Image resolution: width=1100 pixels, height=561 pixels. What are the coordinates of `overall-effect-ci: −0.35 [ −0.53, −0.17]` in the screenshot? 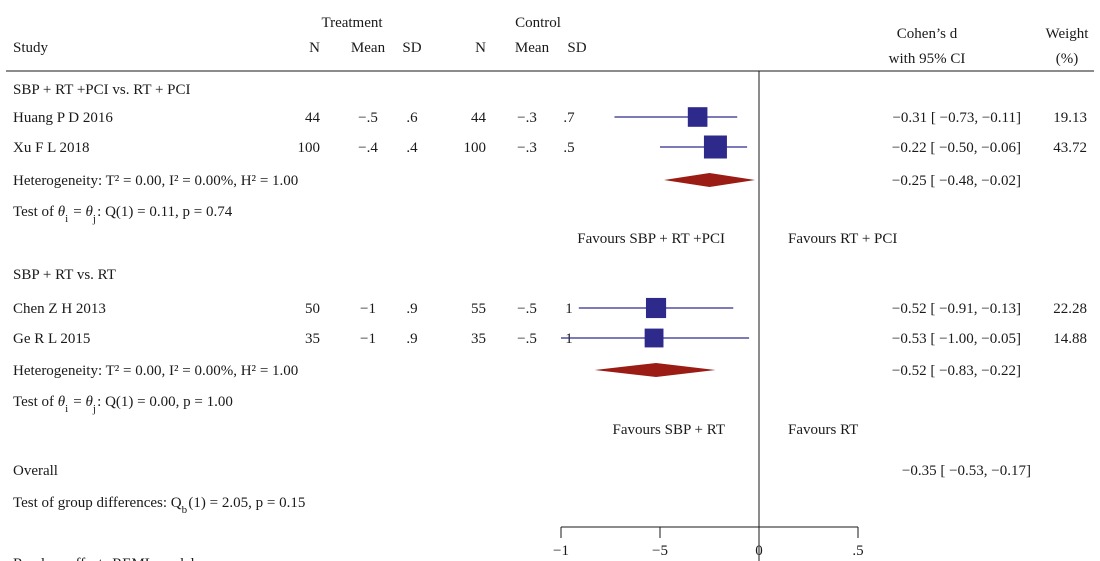 It's located at (966, 471).